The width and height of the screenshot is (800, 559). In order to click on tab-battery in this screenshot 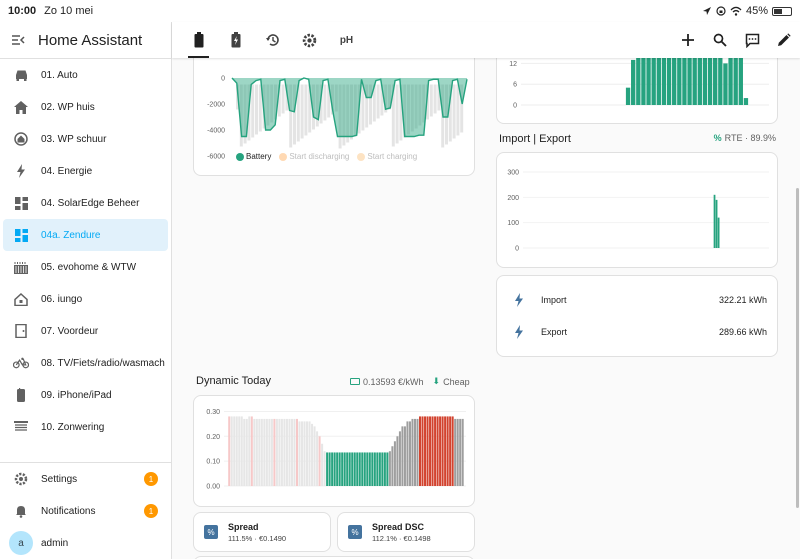, I will do `click(198, 40)`.